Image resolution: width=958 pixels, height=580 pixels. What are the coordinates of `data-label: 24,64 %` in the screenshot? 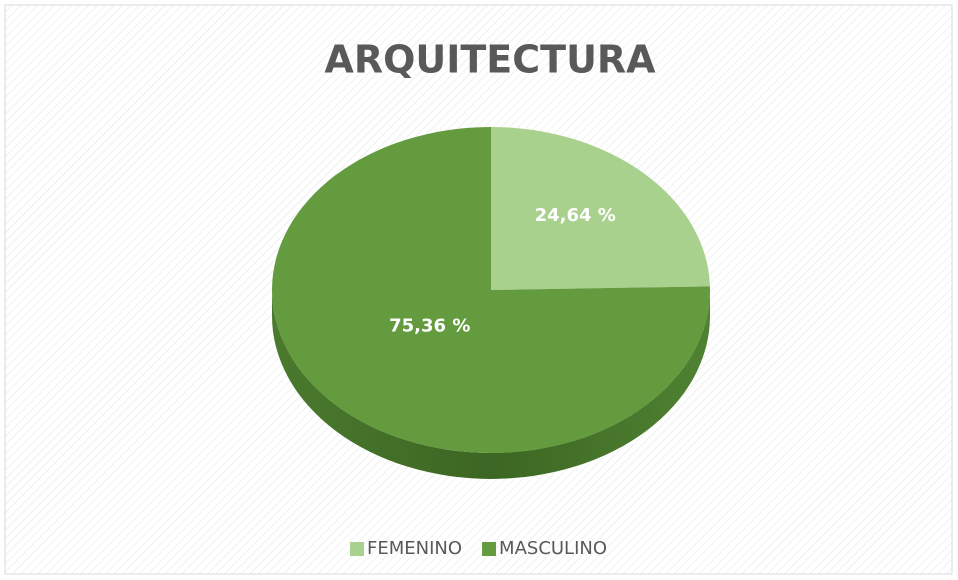 It's located at (575, 215).